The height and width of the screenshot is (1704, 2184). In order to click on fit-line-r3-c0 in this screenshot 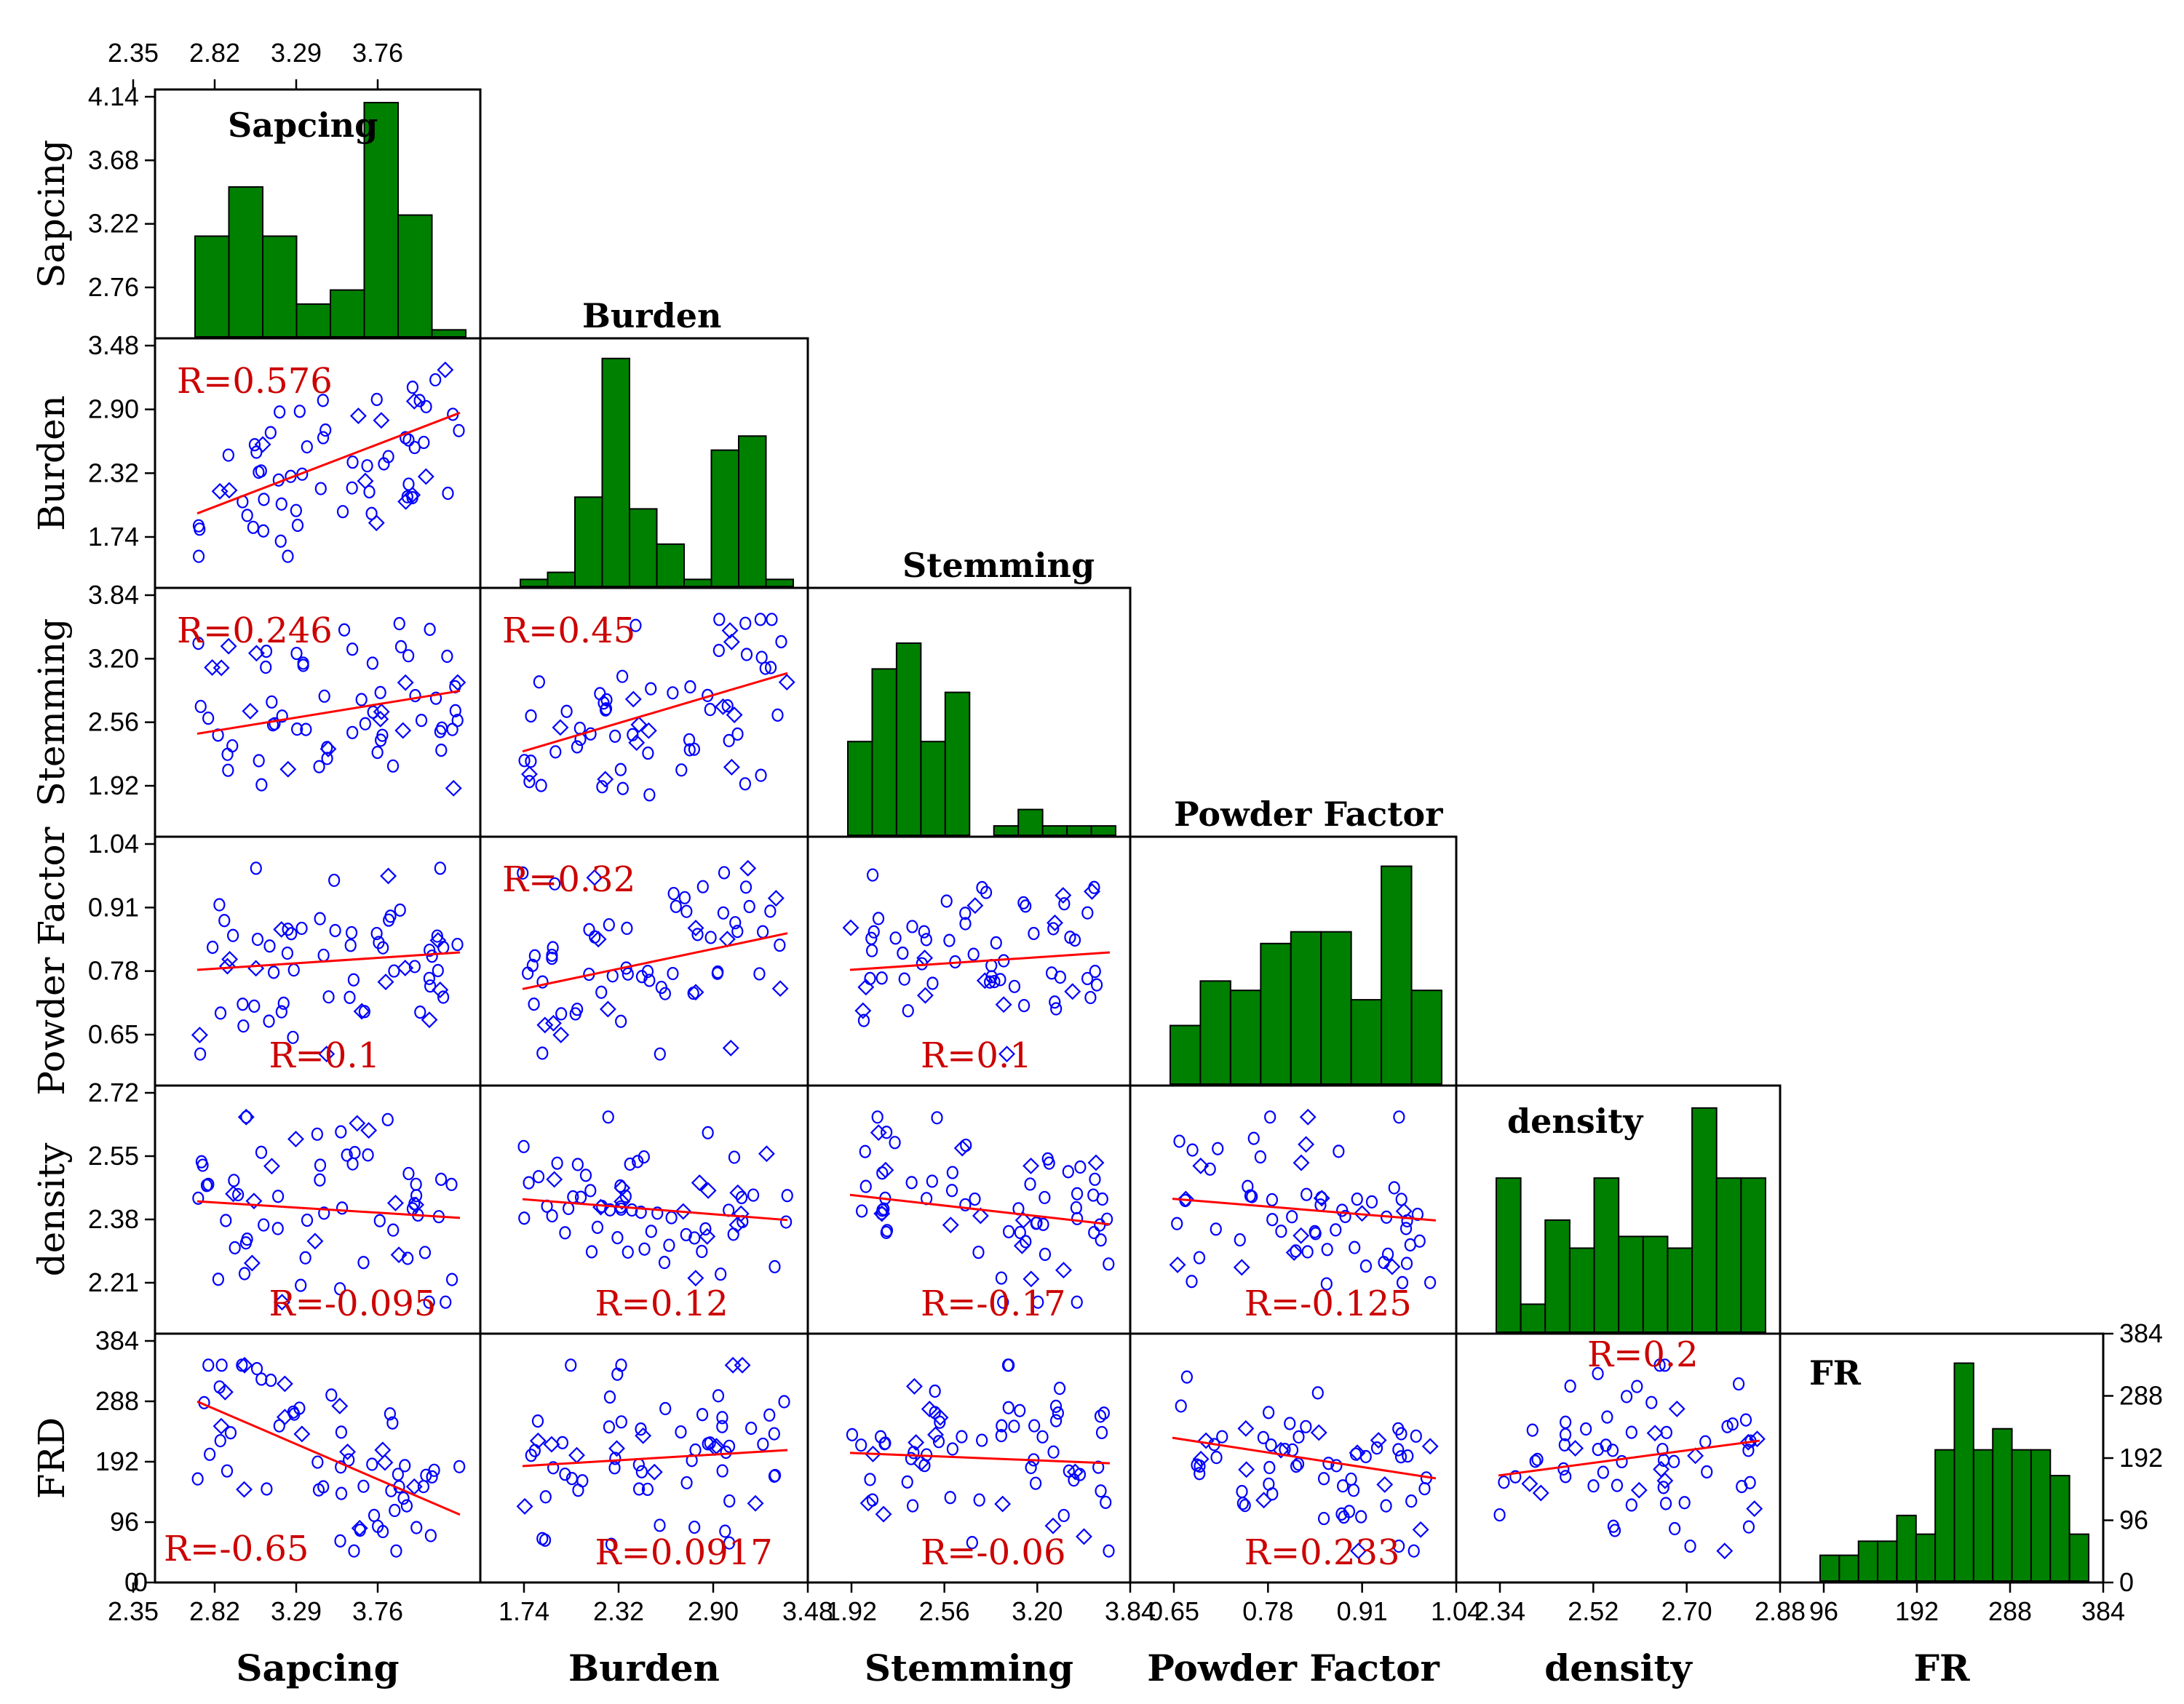, I will do `click(328, 961)`.